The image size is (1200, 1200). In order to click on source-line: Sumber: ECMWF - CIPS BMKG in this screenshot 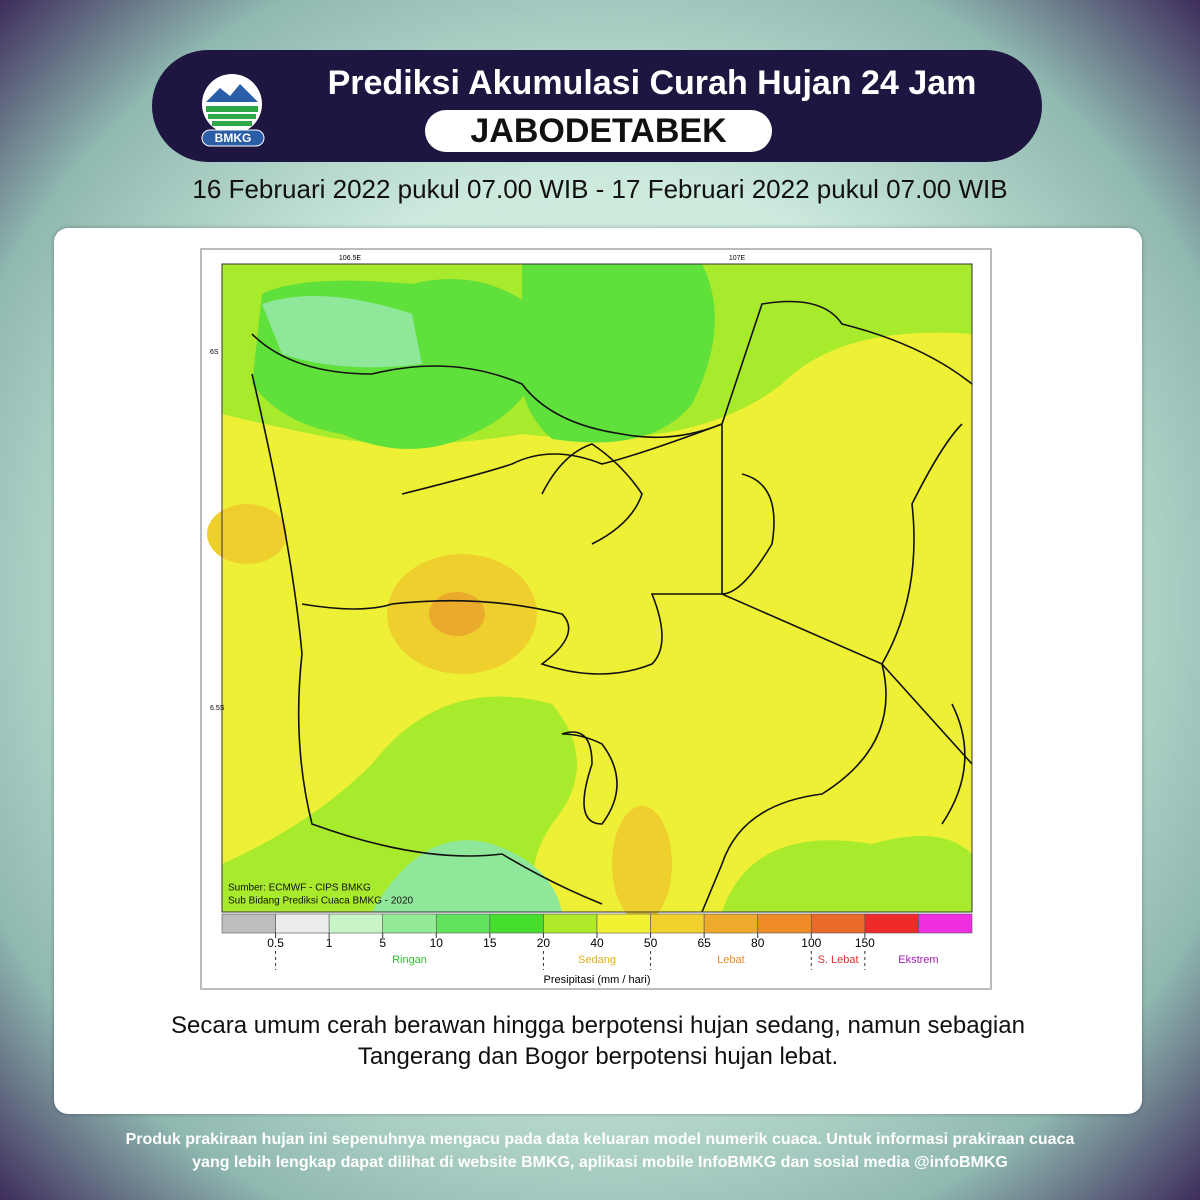, I will do `click(299, 888)`.